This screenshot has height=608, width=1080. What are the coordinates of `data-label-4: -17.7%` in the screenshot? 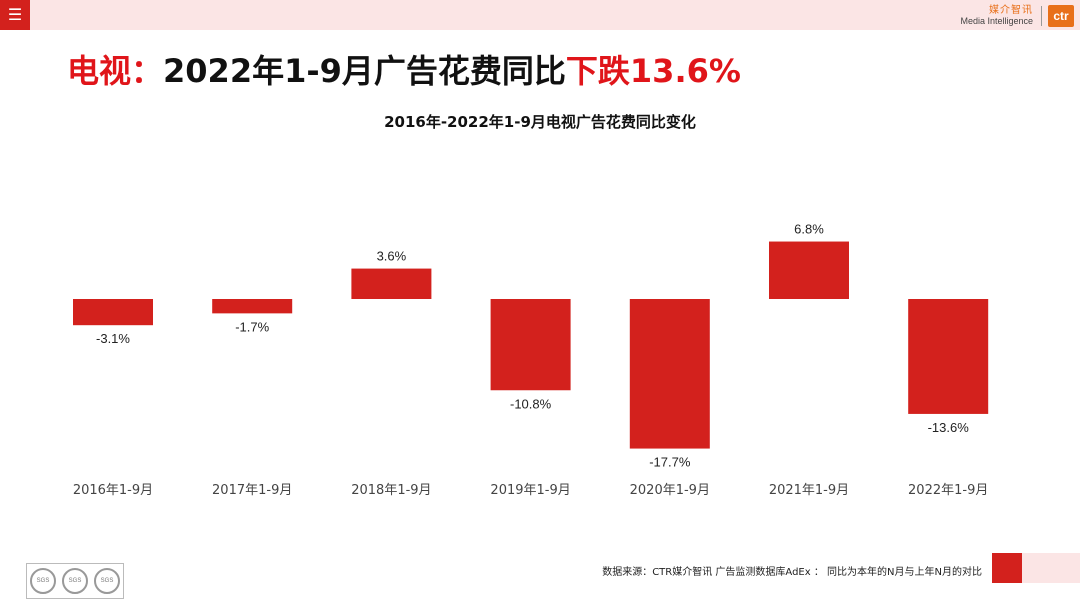 It's located at (670, 462).